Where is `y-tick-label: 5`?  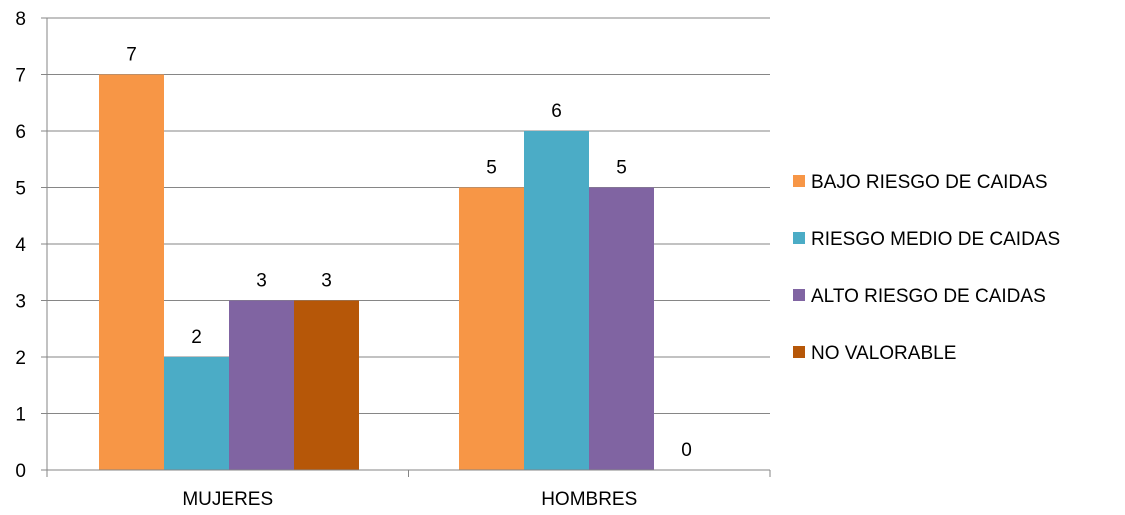 y-tick-label: 5 is located at coordinates (20, 189).